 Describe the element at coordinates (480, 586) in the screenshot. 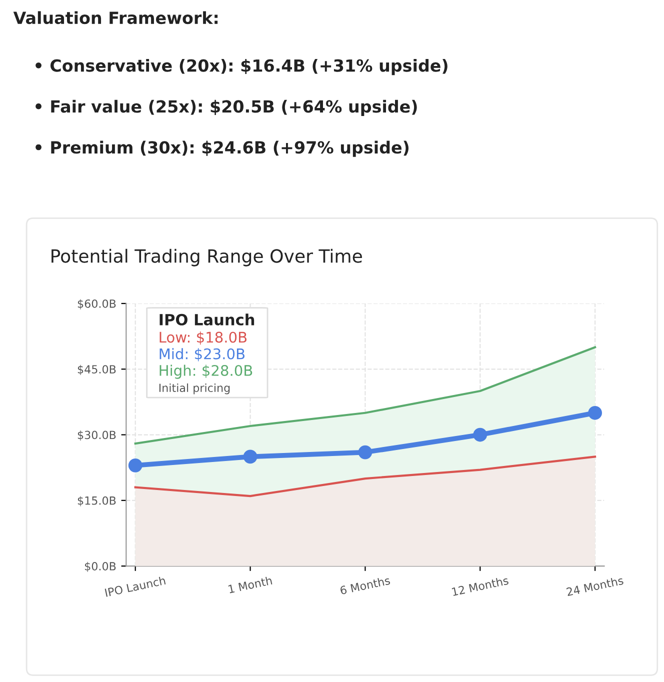

I see `x-tick-label: 12 Months` at that location.